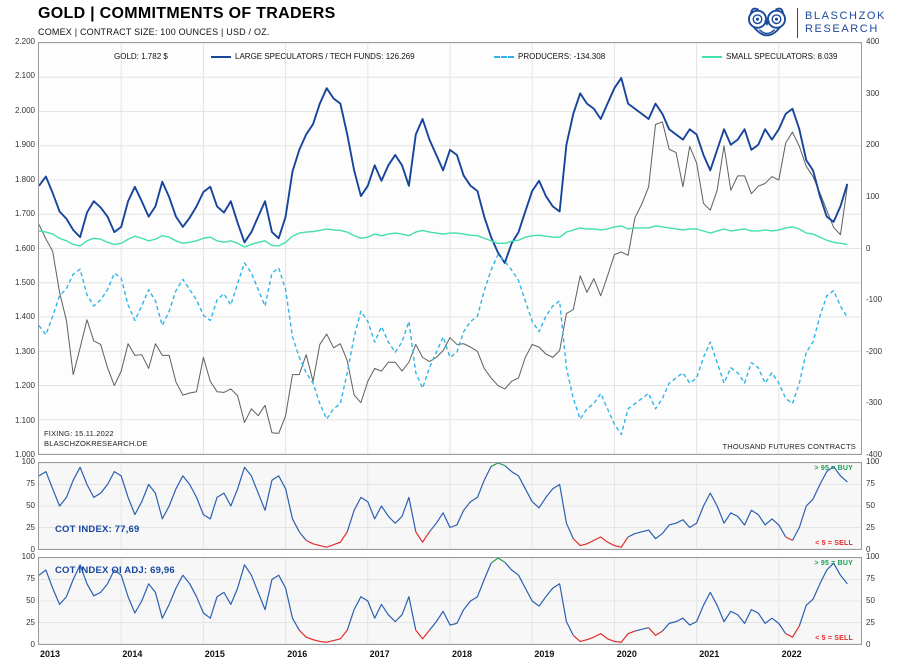 This screenshot has width=900, height=666. What do you see at coordinates (24, 214) in the screenshot?
I see `axis-tick-label: 1.700` at bounding box center [24, 214].